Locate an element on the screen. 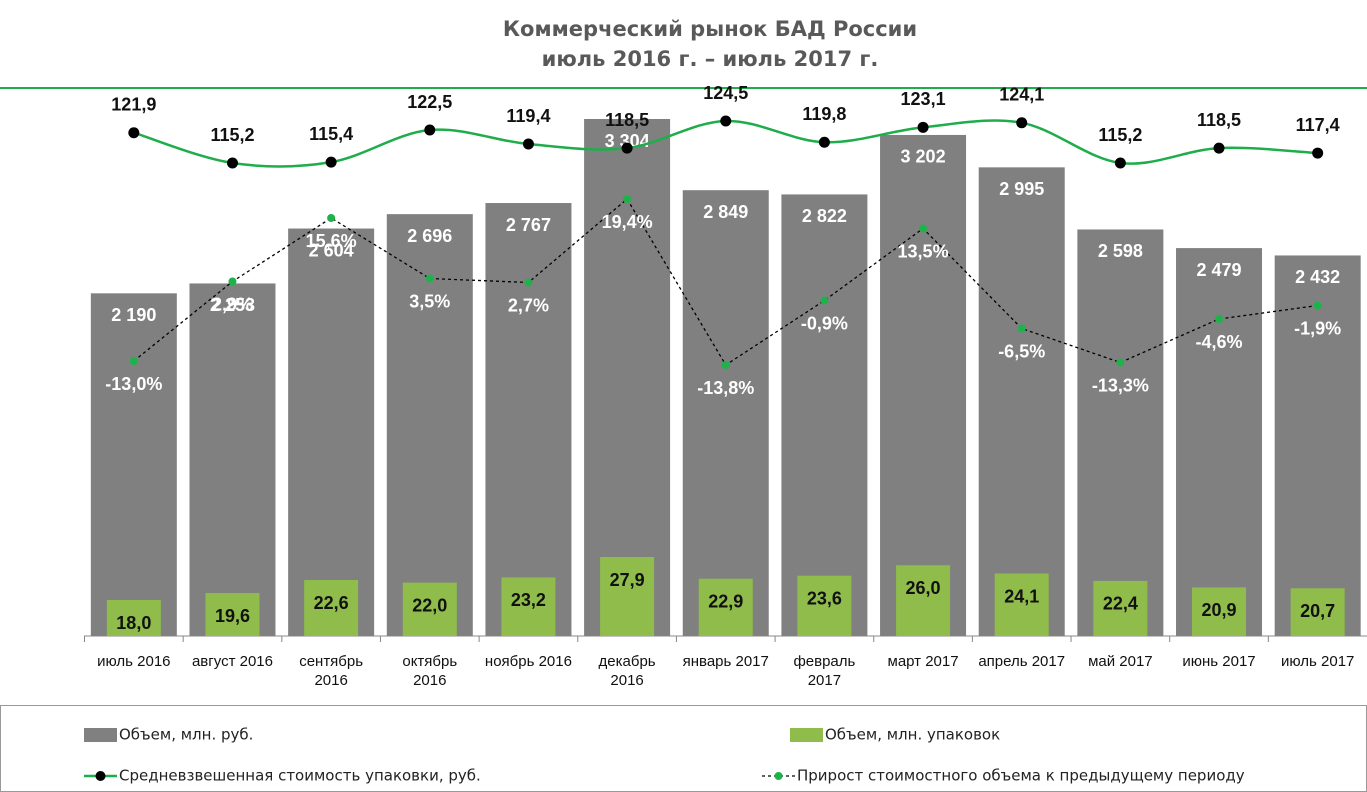  x-tick-label: июль 2016 is located at coordinates (134, 661).